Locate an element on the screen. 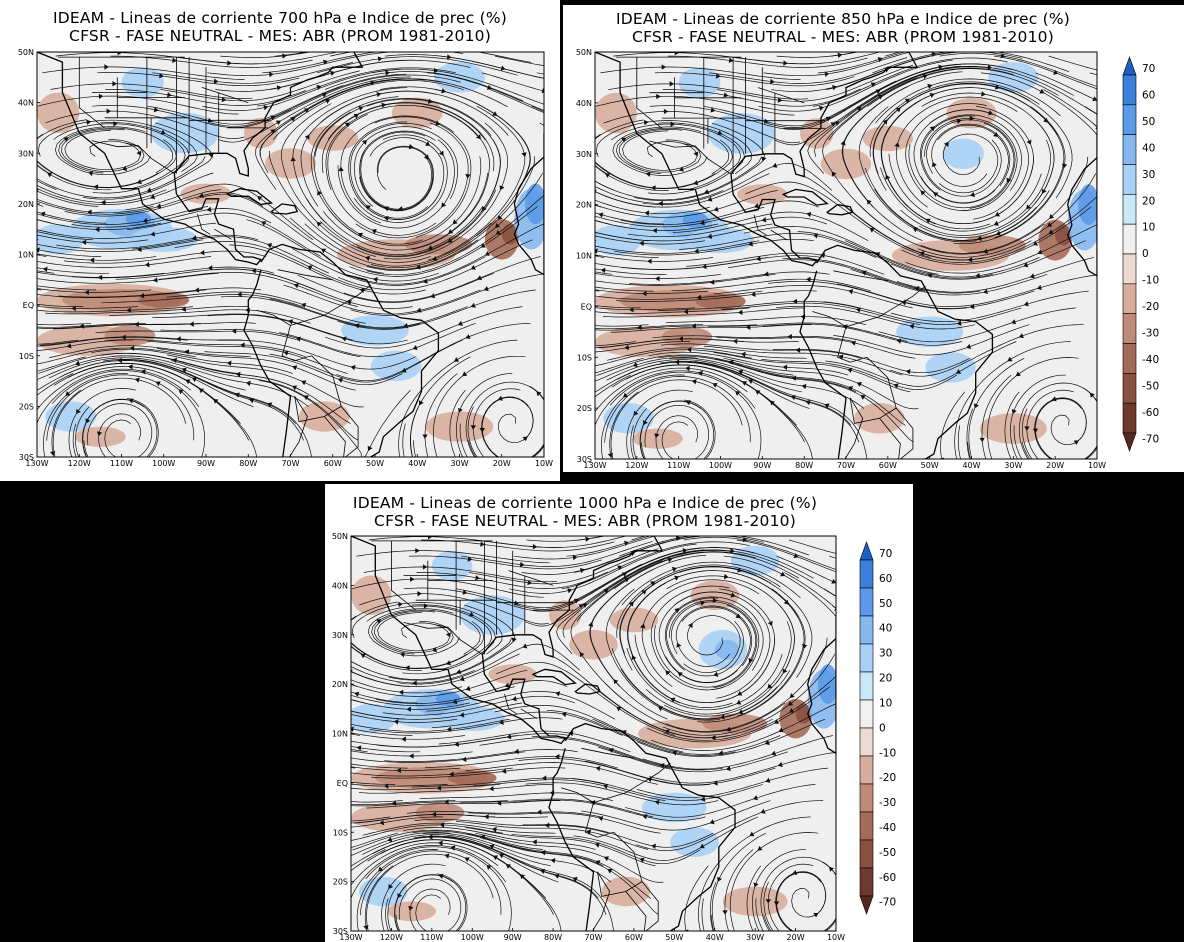  colorbar-tick-label: -20 is located at coordinates (1150, 307).